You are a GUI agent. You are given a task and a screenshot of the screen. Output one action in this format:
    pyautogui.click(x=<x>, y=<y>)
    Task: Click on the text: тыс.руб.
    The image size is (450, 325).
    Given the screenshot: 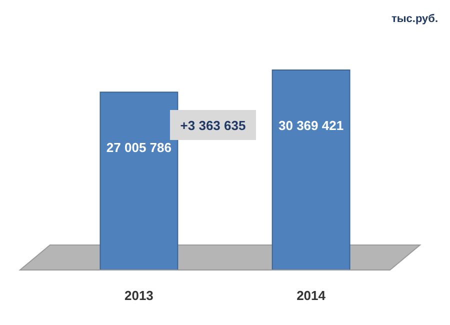 What is the action you would take?
    pyautogui.click(x=415, y=19)
    